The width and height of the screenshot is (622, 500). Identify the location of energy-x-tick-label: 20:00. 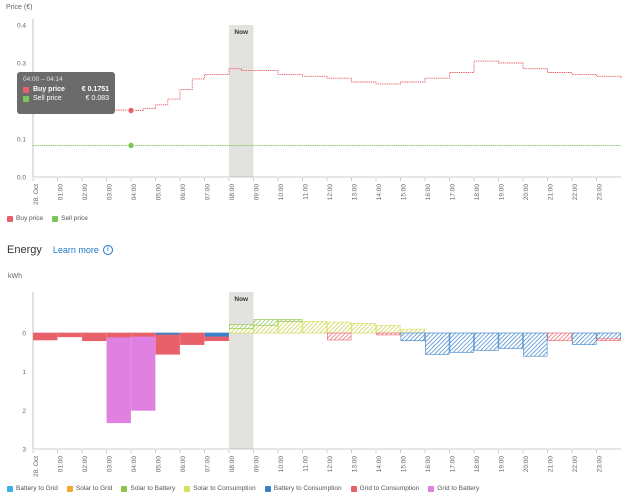
(526, 464).